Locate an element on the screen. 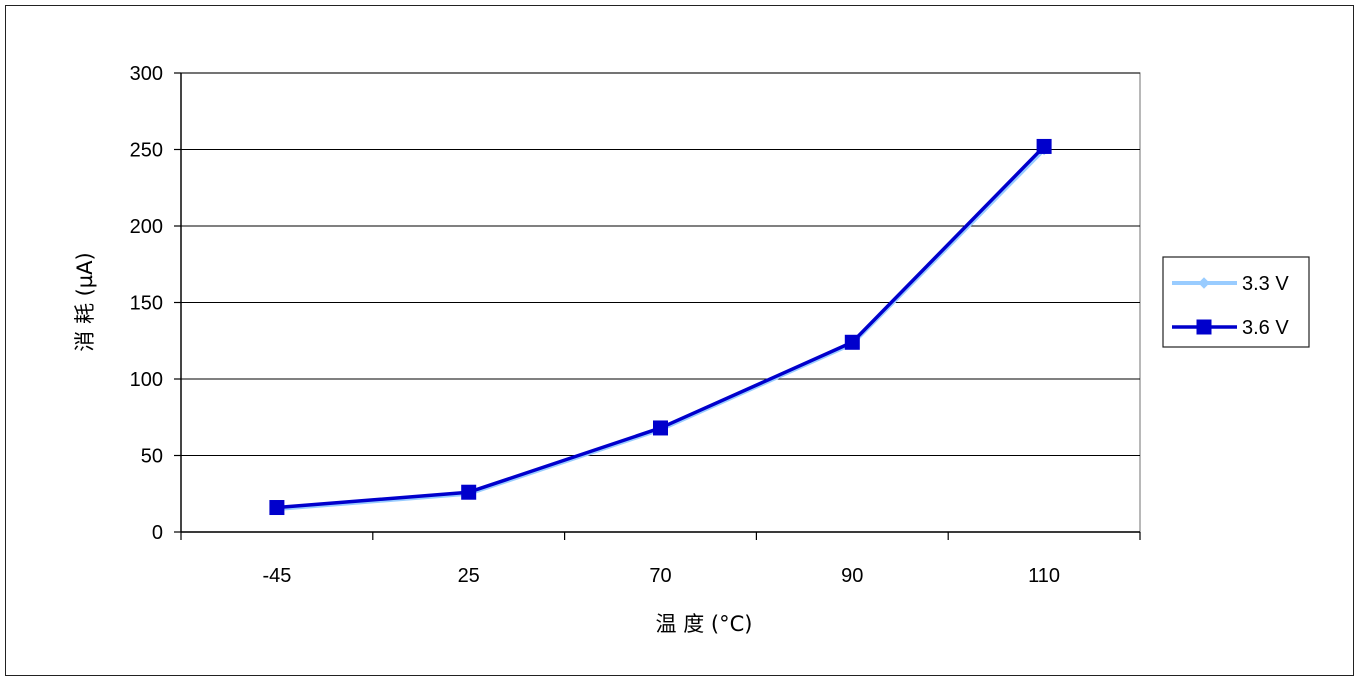 Image resolution: width=1360 pixels, height=682 pixels. y-tick-label: 50 is located at coordinates (152, 457).